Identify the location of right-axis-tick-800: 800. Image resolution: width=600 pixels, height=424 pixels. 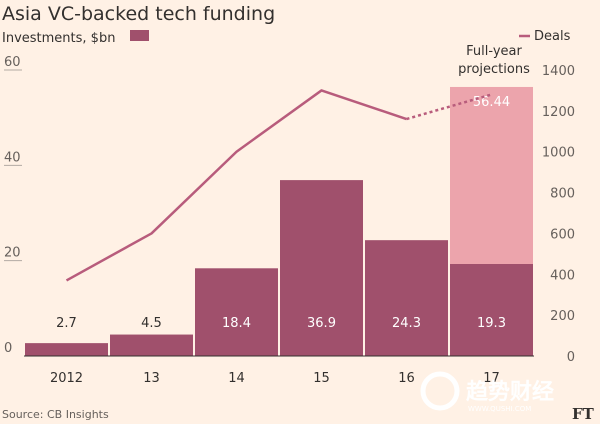
(562, 194).